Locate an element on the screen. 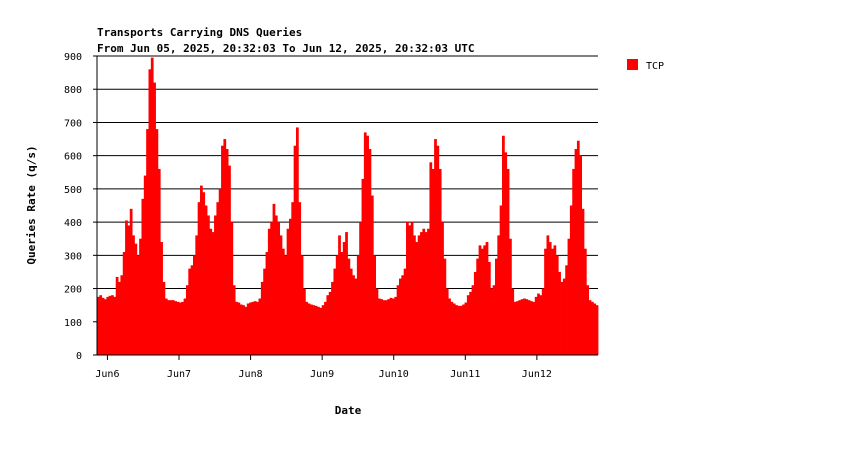 This screenshot has width=850, height=450. y-tick-label: 300 is located at coordinates (73, 256).